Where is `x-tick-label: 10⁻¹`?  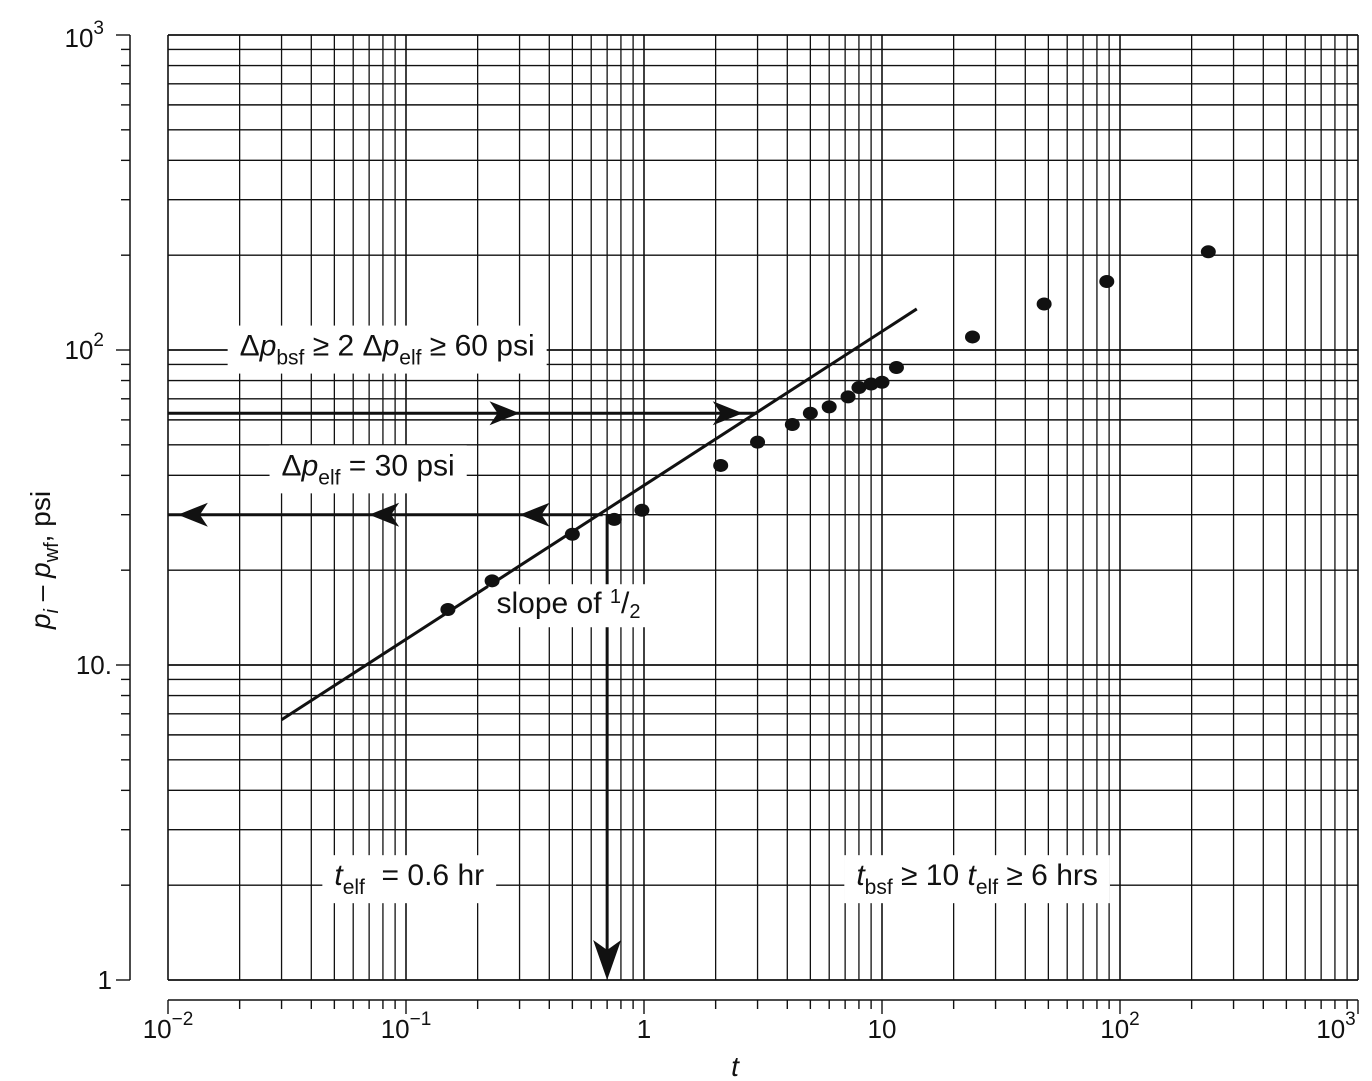
x-tick-label: 10⁻¹ is located at coordinates (406, 1026).